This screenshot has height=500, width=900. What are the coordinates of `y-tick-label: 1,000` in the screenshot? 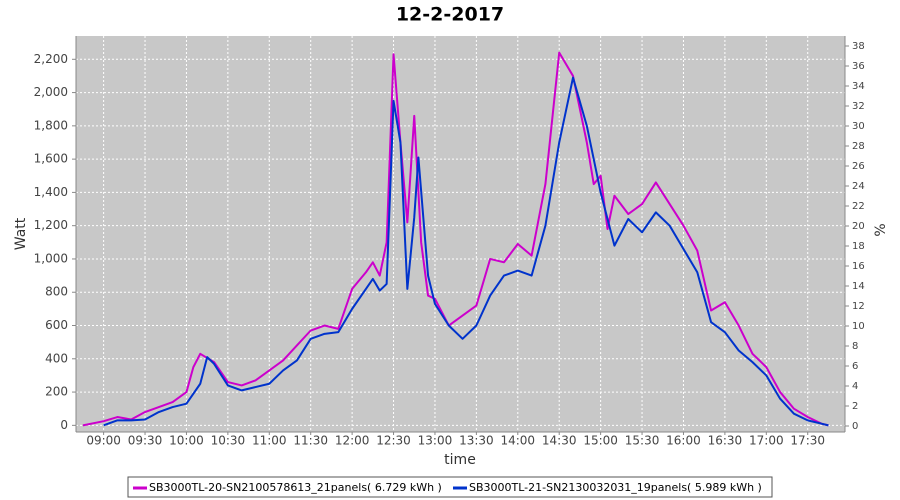 It's located at (51, 258).